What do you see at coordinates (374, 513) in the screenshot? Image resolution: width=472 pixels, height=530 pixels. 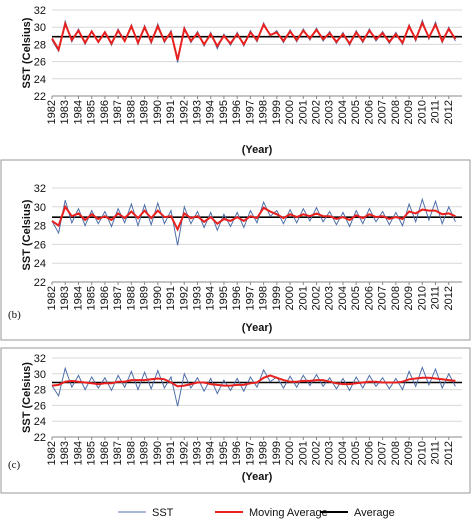 I see `legend-label: Average` at bounding box center [374, 513].